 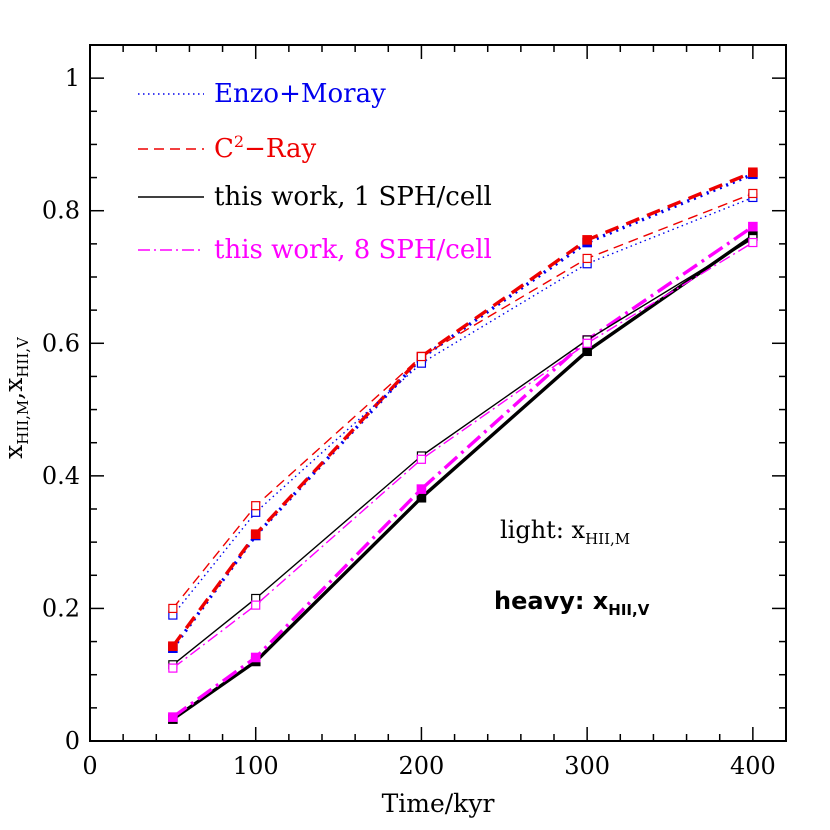 What do you see at coordinates (587, 766) in the screenshot?
I see `x-tick-label: 300` at bounding box center [587, 766].